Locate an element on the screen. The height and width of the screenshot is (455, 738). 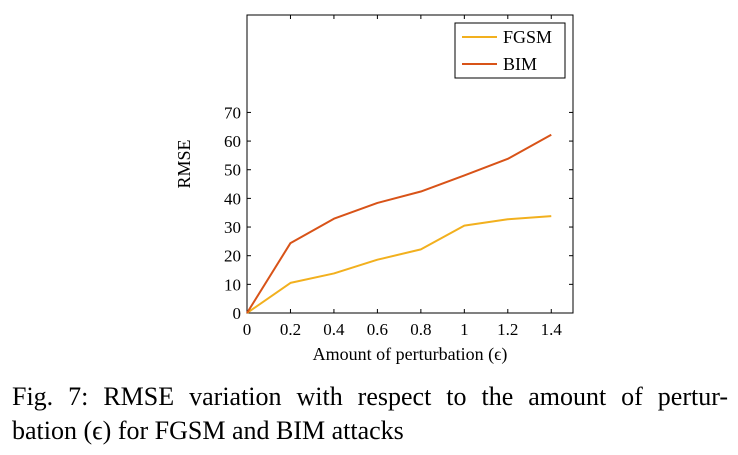
y-tick-label: 50 is located at coordinates (232, 170).